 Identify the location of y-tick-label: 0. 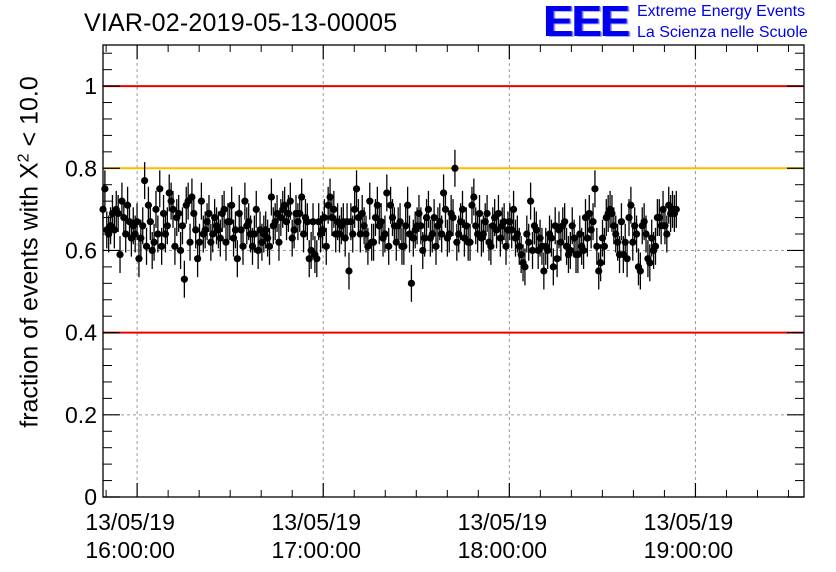
(90, 497).